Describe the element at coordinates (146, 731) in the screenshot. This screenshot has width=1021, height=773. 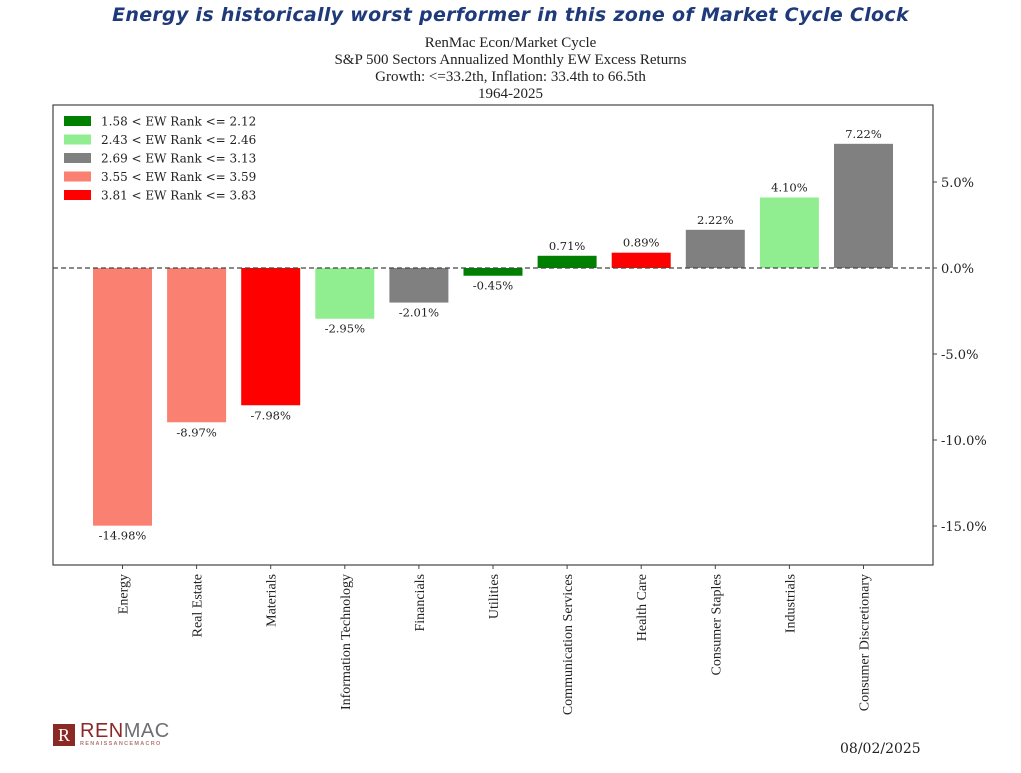
I see `logo-name-mac: MAC` at that location.